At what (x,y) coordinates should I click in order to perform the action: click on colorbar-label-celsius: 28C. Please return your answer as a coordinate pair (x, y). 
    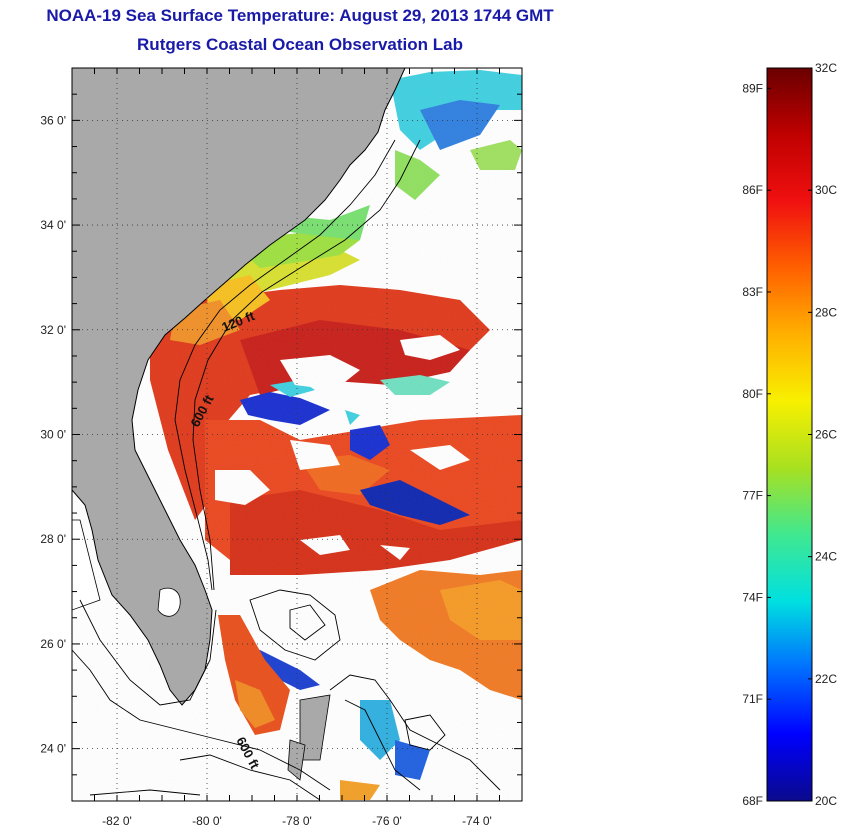
    Looking at the image, I should click on (826, 312).